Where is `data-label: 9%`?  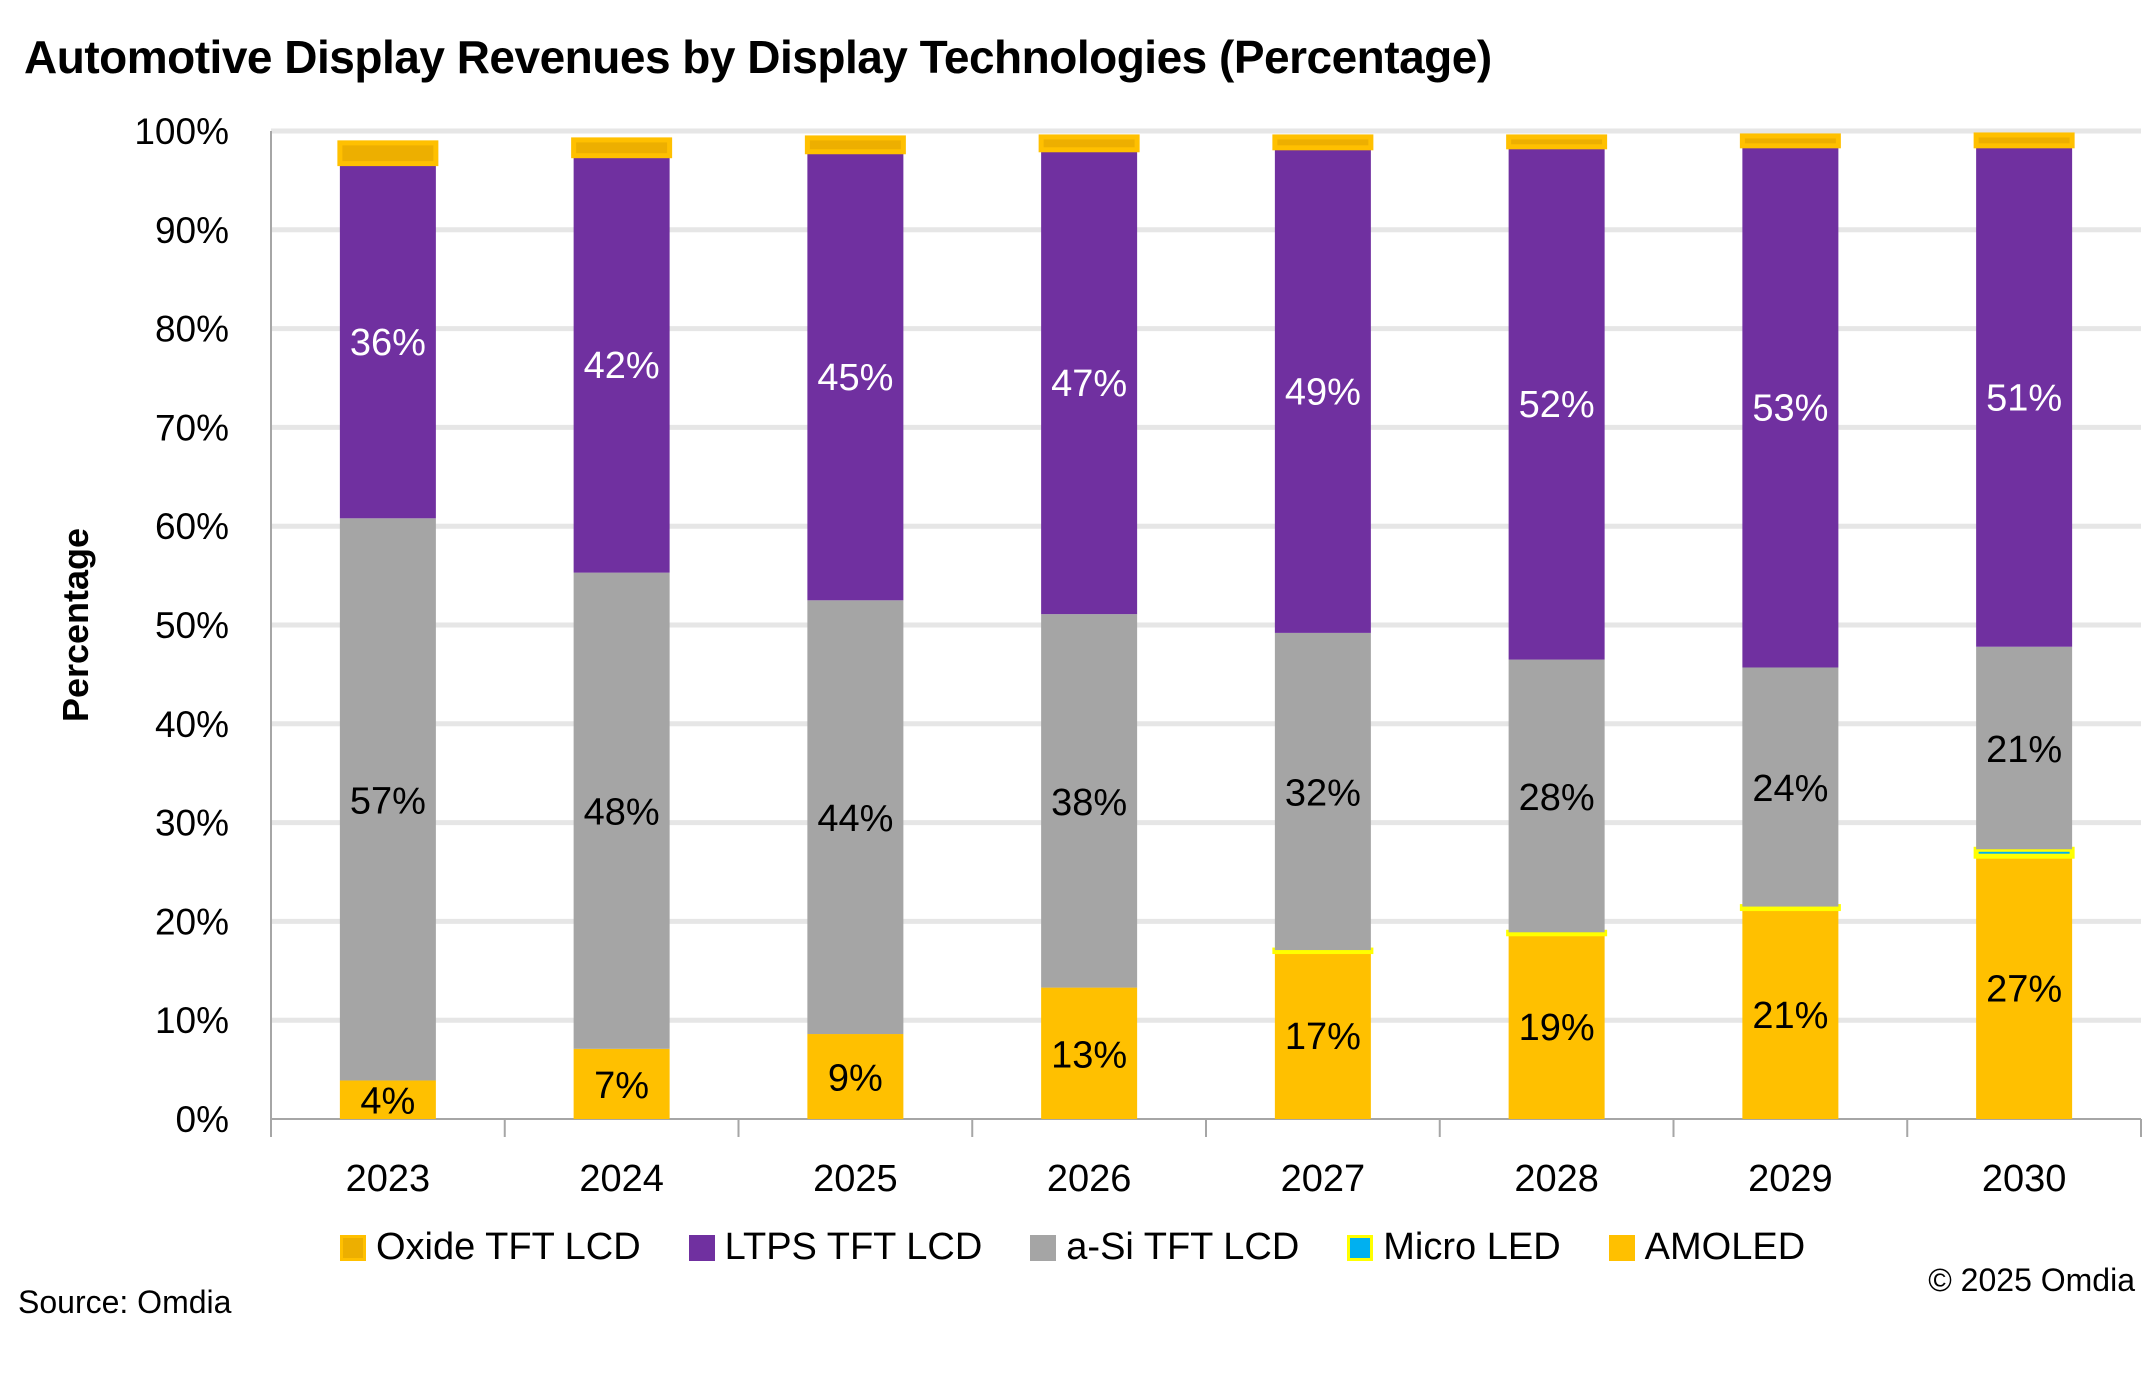 data-label: 9% is located at coordinates (855, 1079).